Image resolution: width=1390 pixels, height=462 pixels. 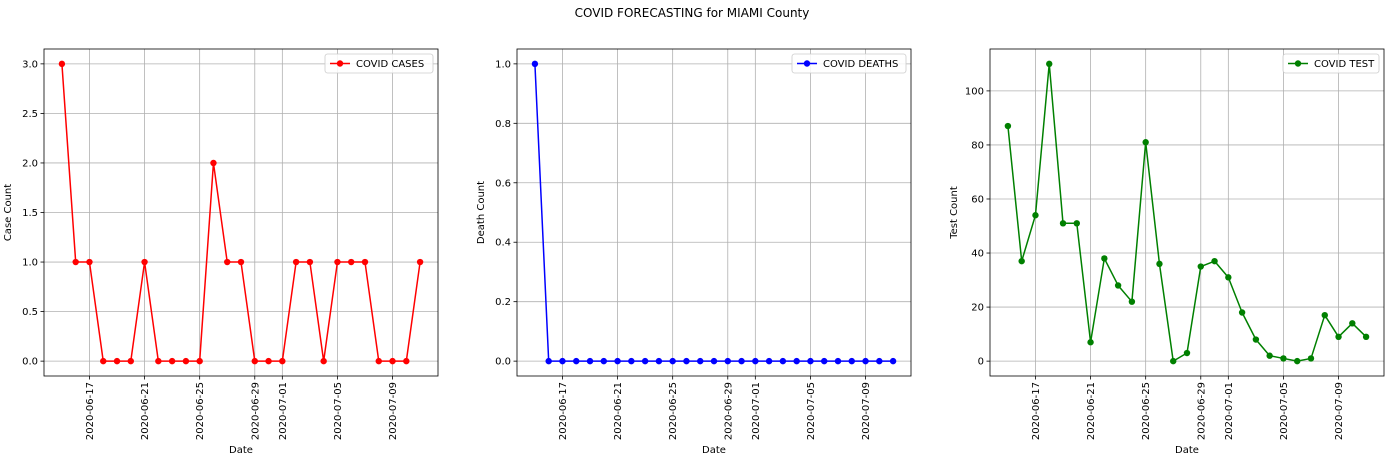 I want to click on tests-legend-box, so click(x=1331, y=63).